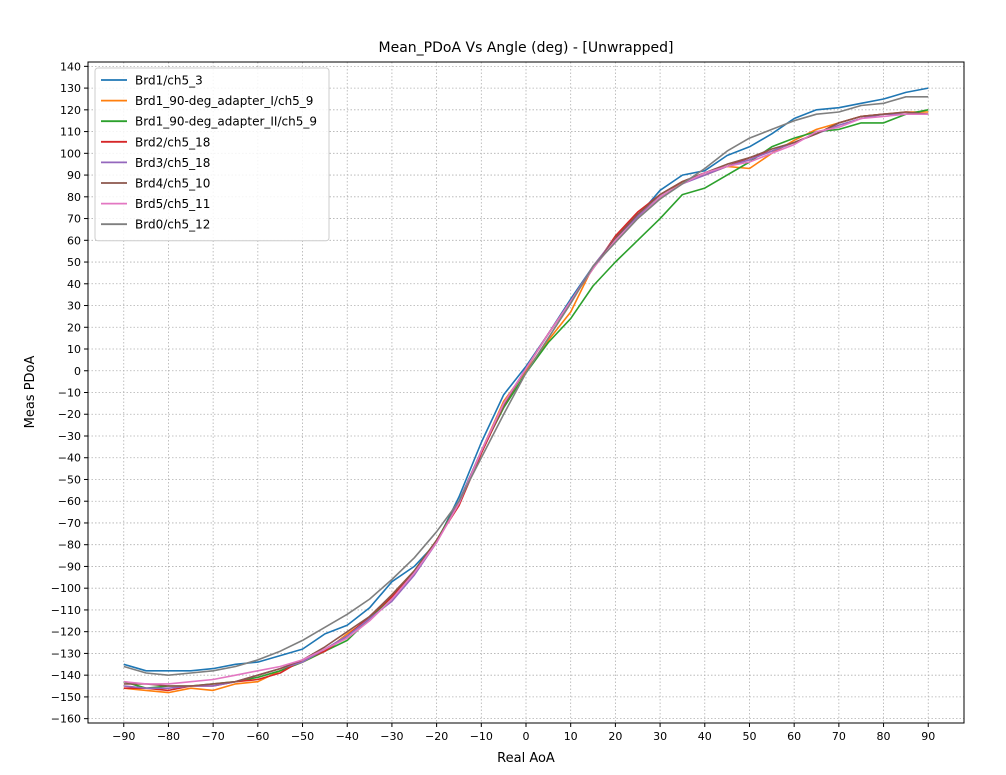  I want to click on y-tick-label: 0, so click(77, 371).